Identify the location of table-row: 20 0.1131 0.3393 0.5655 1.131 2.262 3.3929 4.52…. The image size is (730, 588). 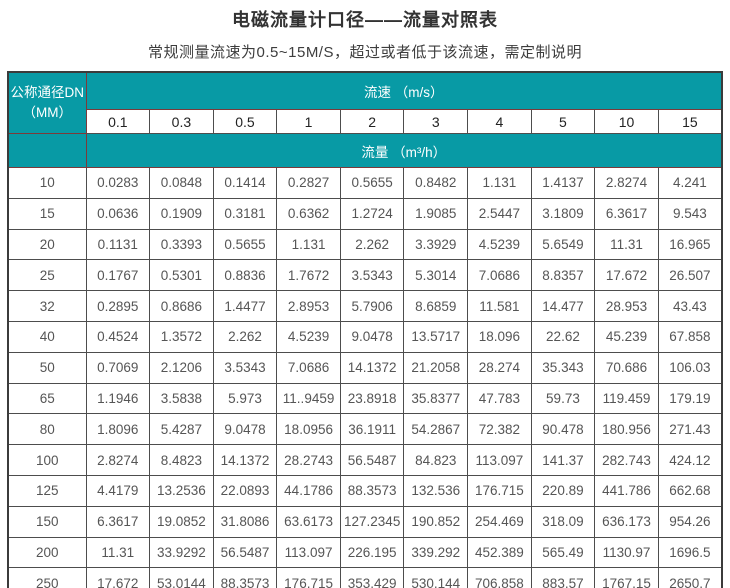
(365, 244).